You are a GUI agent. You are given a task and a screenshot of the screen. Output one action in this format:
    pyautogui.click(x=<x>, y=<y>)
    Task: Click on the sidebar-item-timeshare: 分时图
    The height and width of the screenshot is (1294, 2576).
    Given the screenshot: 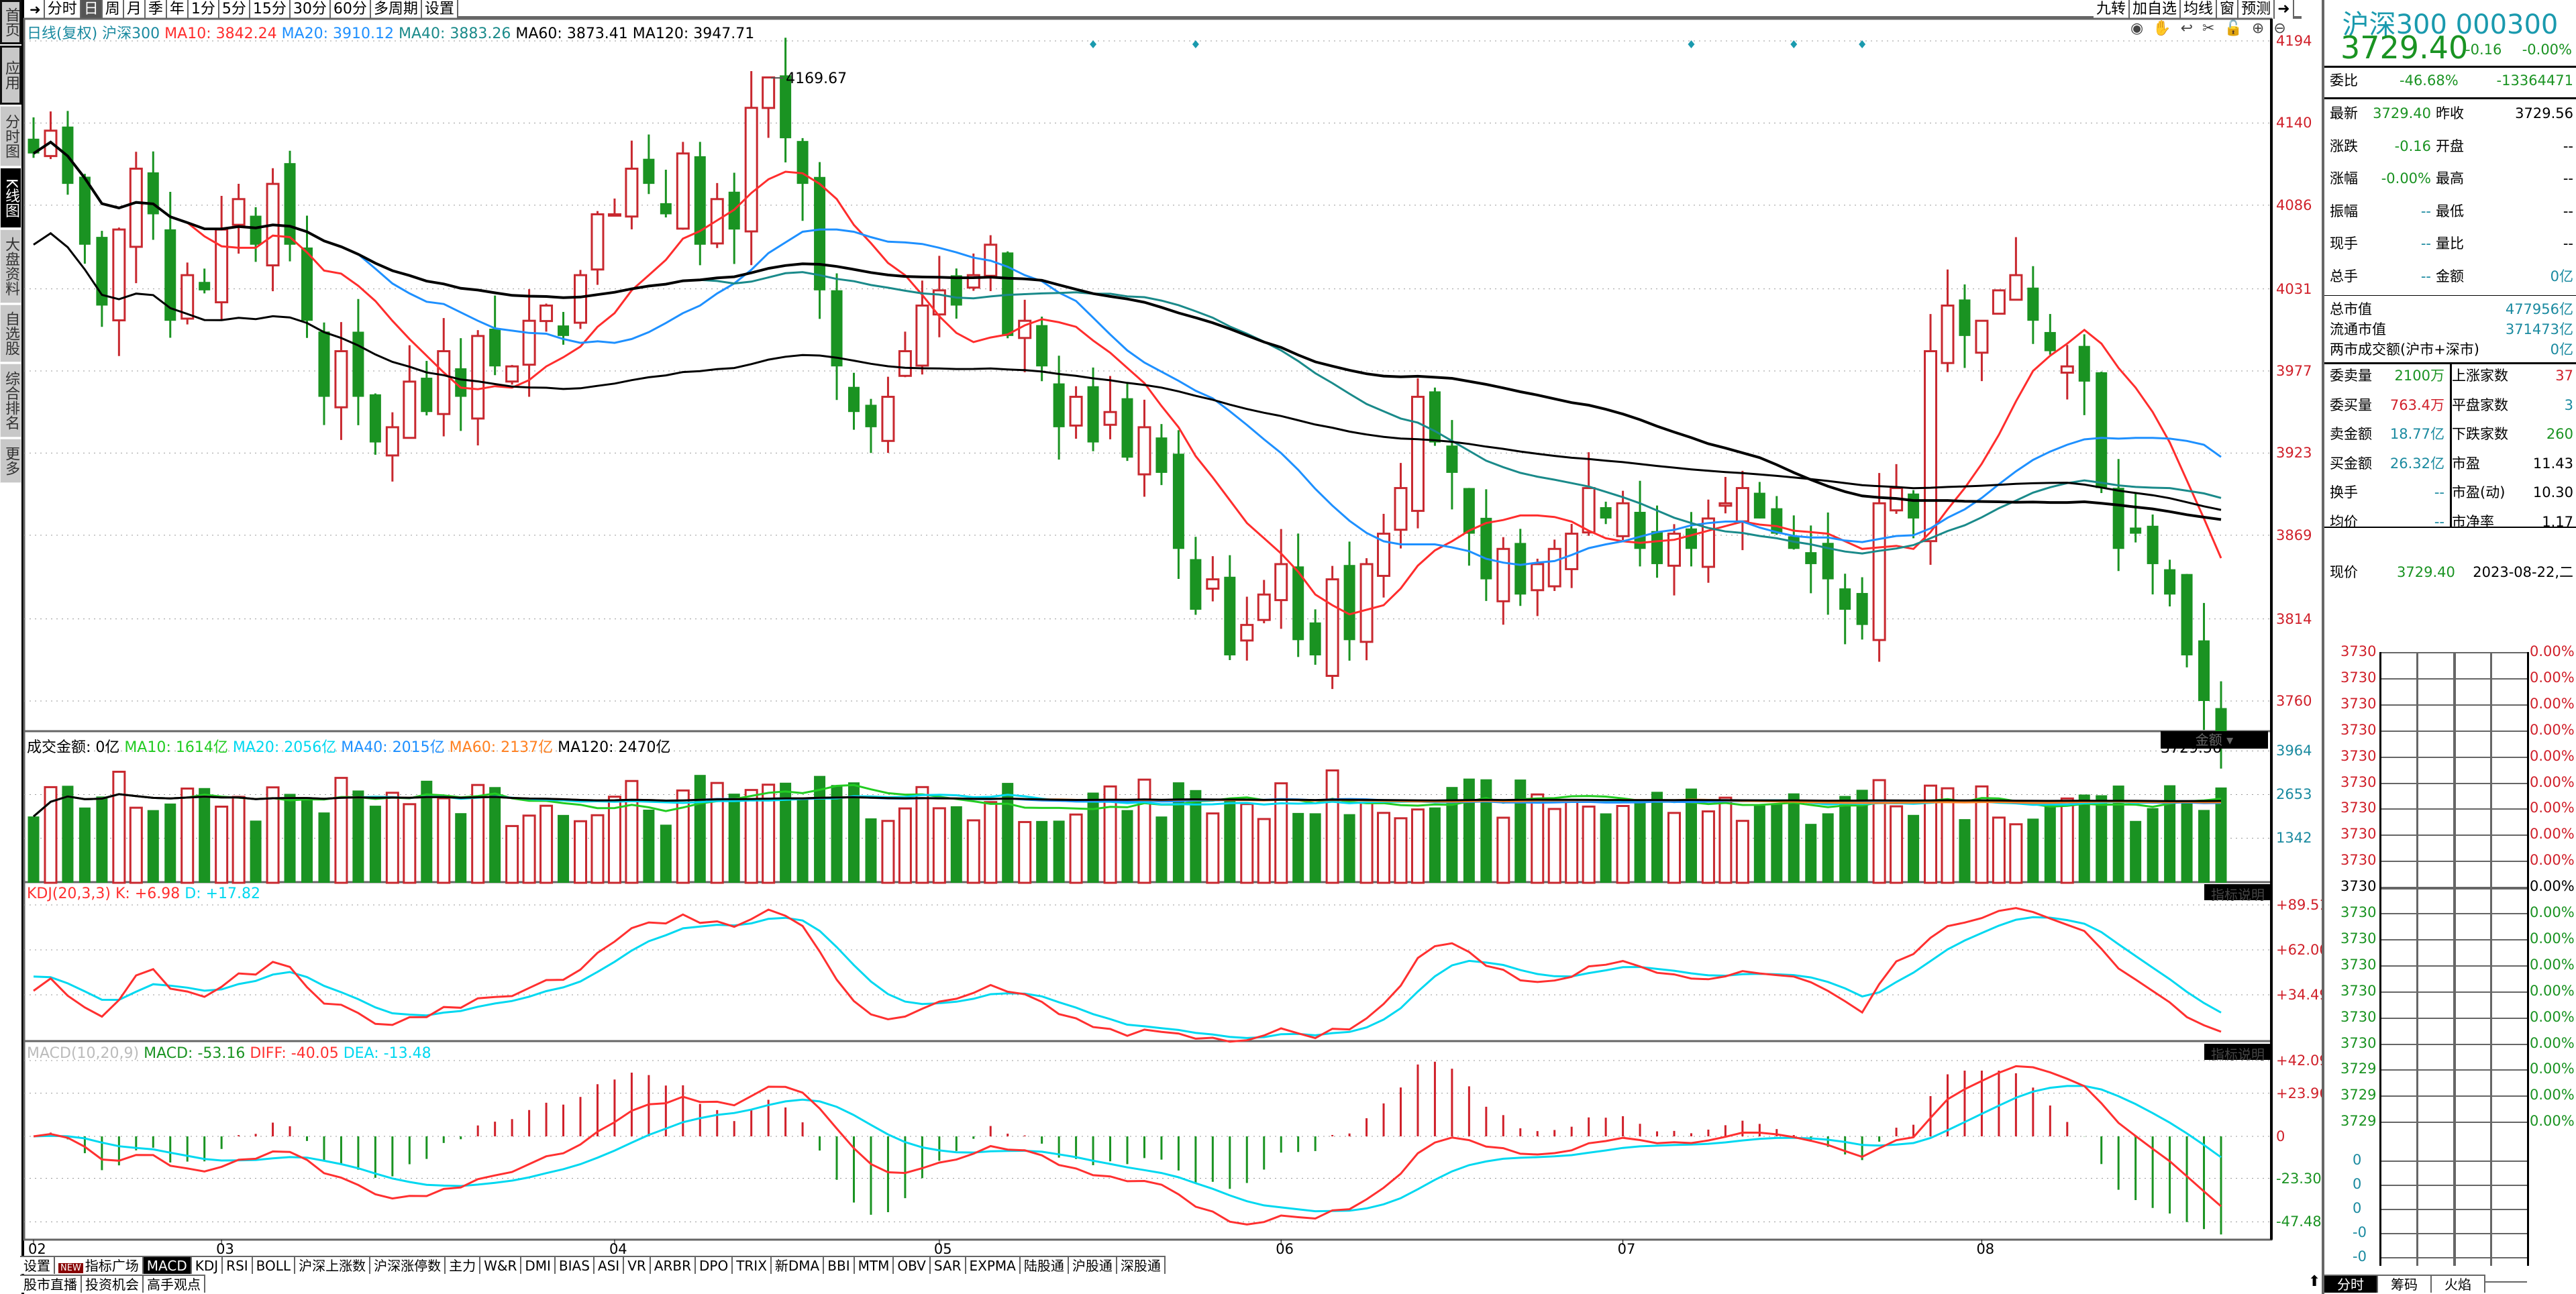 What is the action you would take?
    pyautogui.click(x=10, y=136)
    